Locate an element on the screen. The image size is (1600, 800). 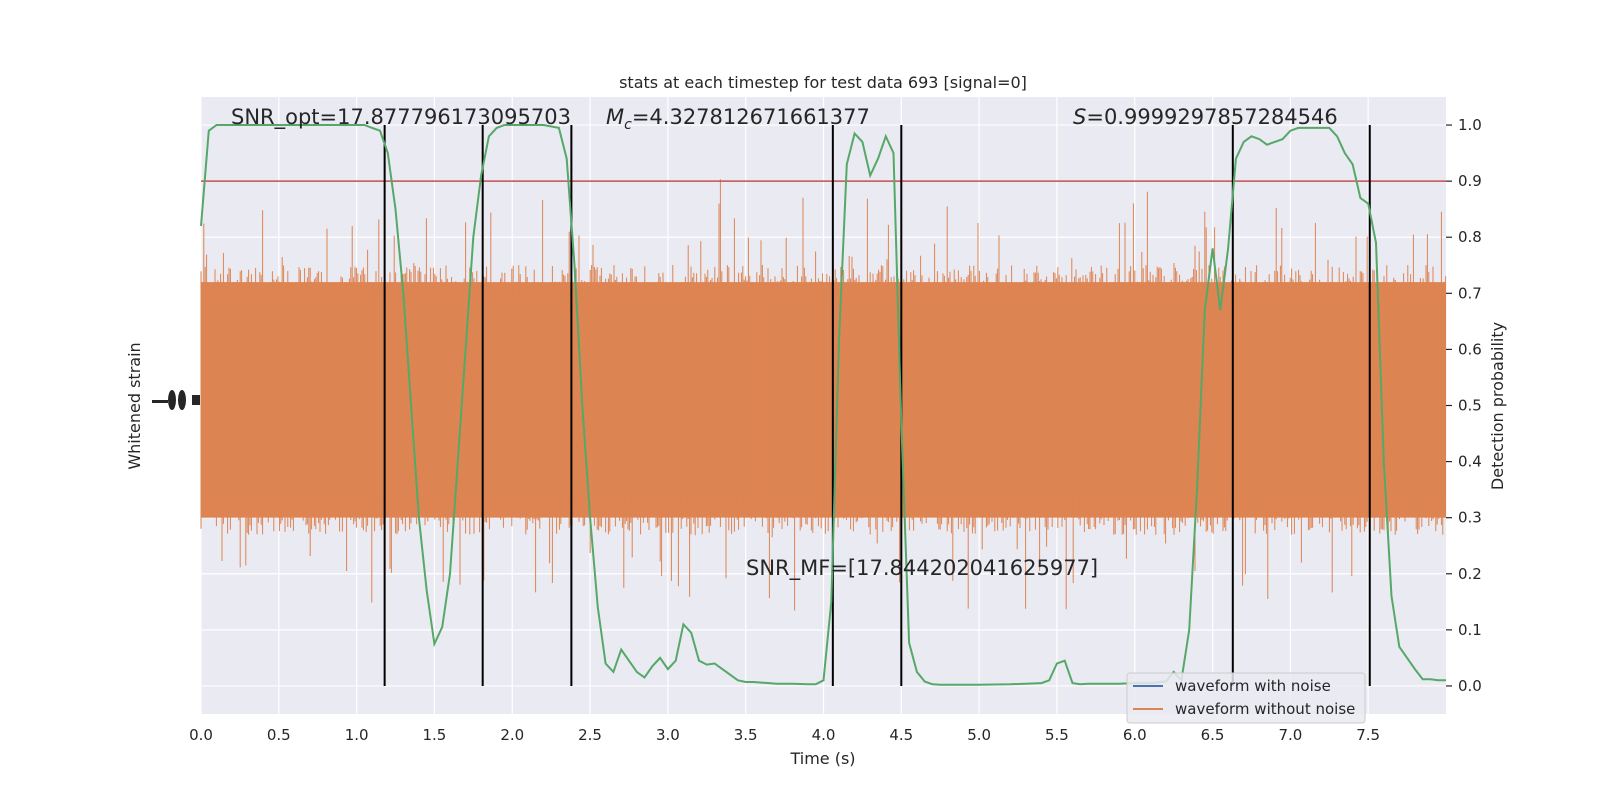
annotation-s-value: S=0.9999297857284546 is located at coordinates (1205, 117).